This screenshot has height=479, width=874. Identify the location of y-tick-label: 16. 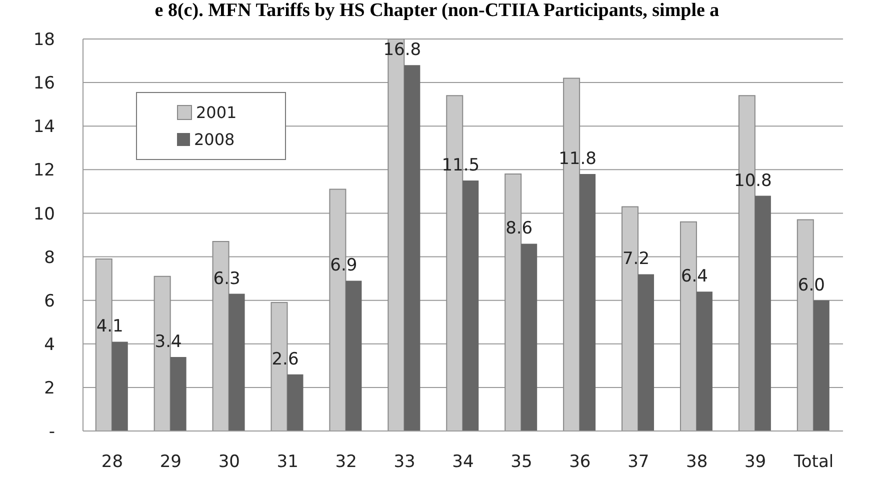
(44, 84).